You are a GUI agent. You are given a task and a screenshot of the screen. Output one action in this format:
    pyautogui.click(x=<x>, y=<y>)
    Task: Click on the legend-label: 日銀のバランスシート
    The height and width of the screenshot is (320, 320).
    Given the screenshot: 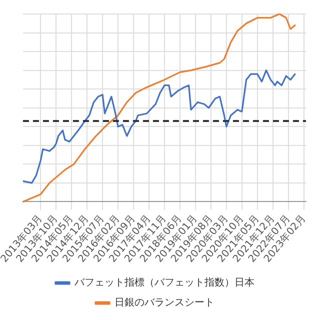 What is the action you would take?
    pyautogui.click(x=164, y=303)
    